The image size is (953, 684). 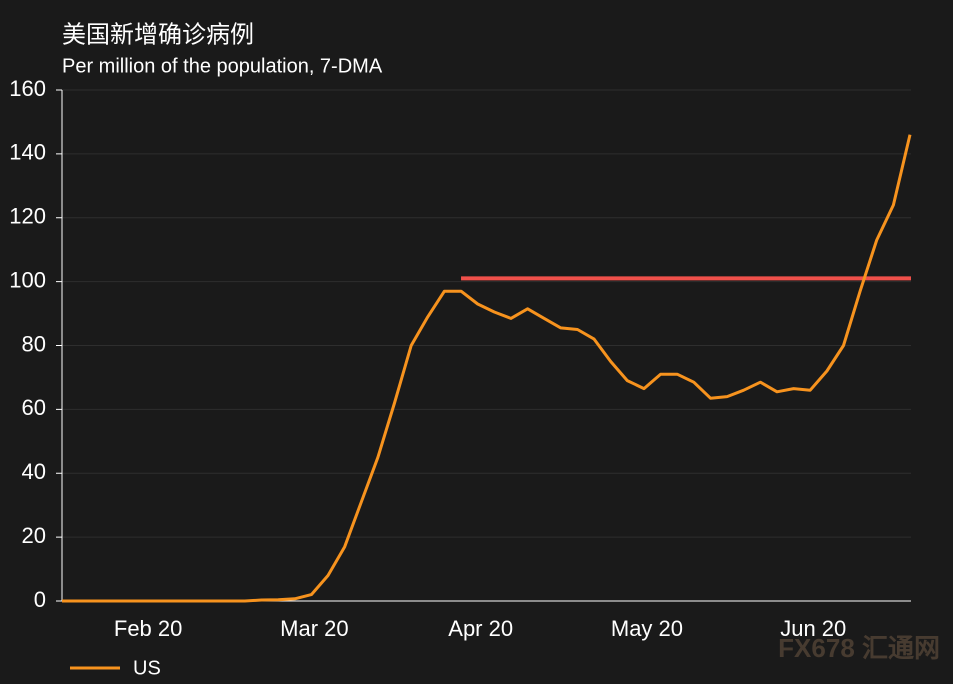 What do you see at coordinates (34, 535) in the screenshot?
I see `y-tick-label: 20` at bounding box center [34, 535].